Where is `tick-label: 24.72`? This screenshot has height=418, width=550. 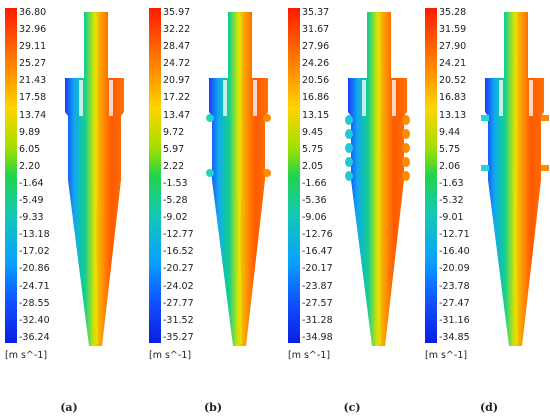 tick-label: 24.72 is located at coordinates (177, 64).